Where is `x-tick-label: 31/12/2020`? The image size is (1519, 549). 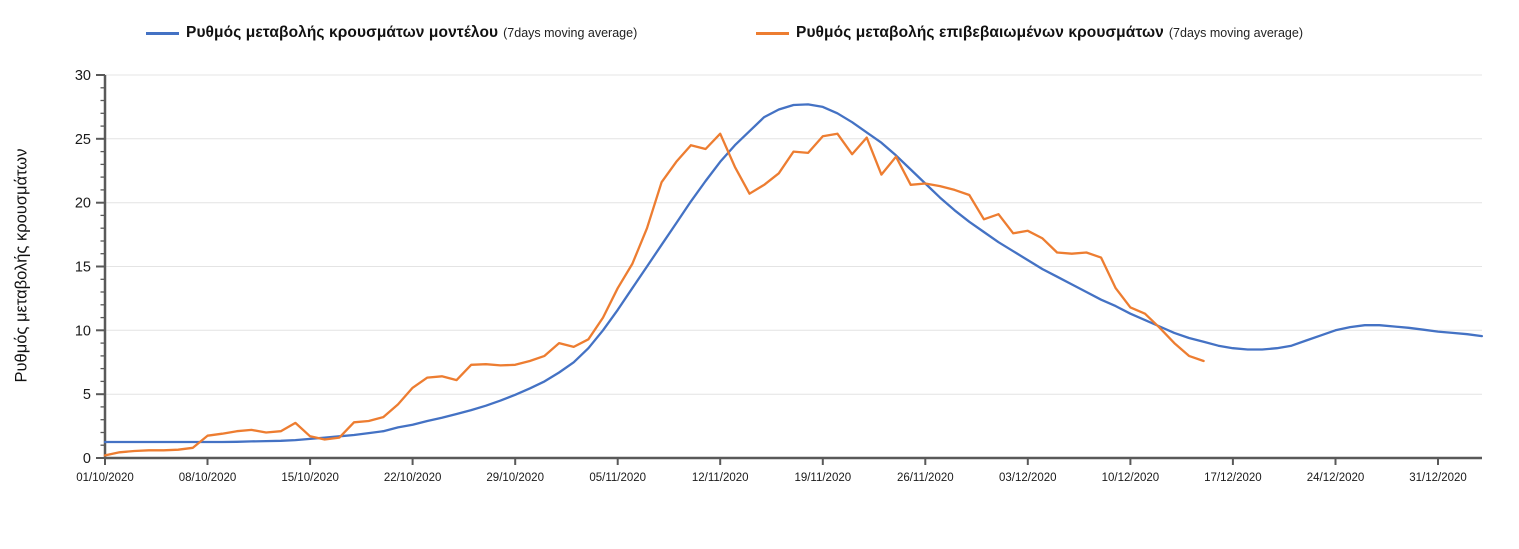
x-tick-label: 31/12/2020 is located at coordinates (1438, 478).